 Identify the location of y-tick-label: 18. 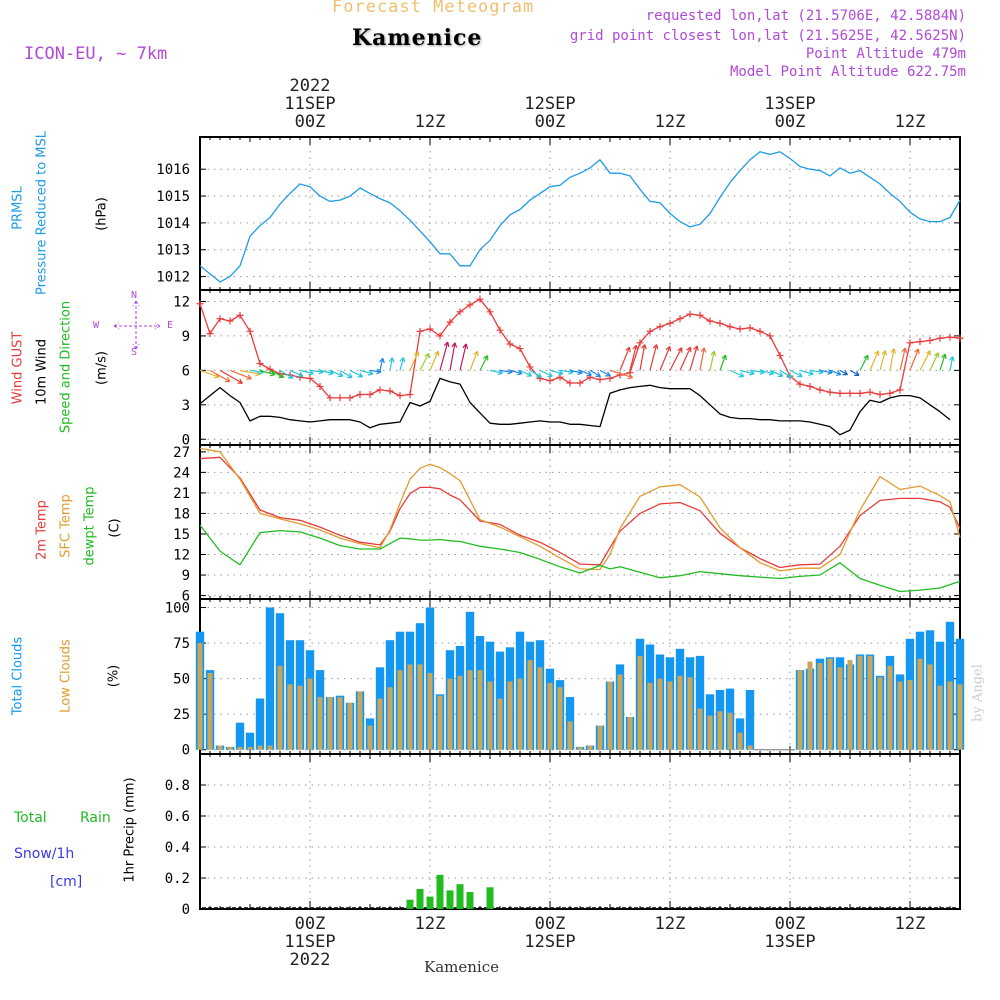
(181, 514).